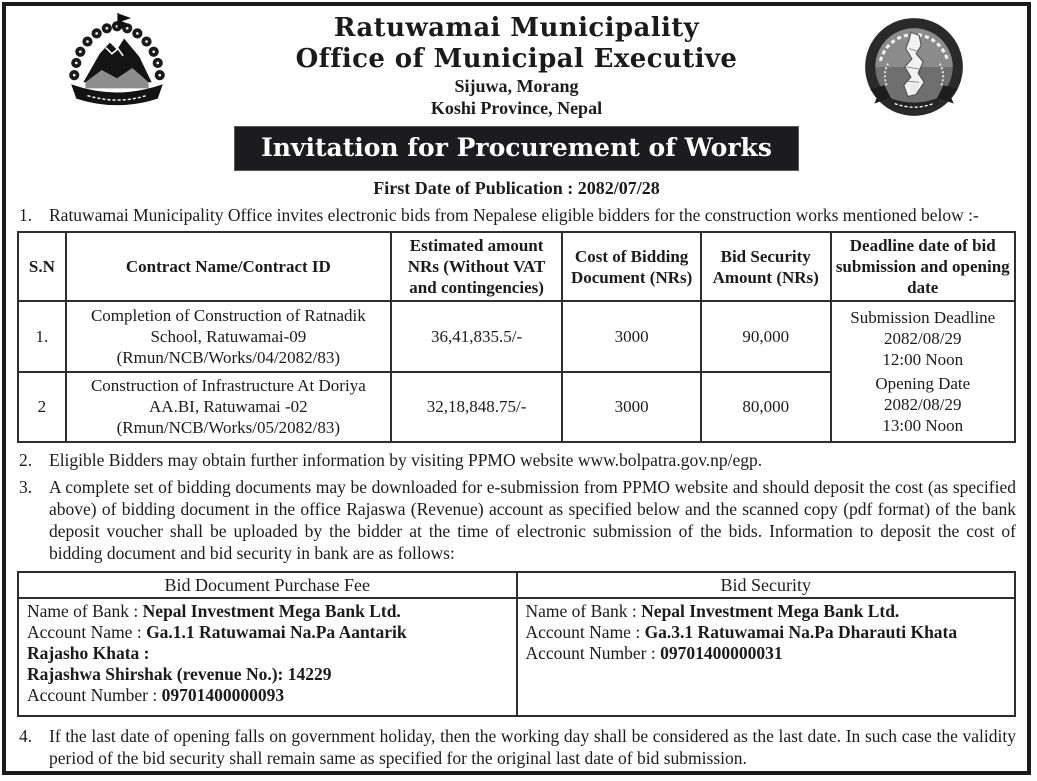 This screenshot has height=781, width=1037. What do you see at coordinates (42, 406) in the screenshot?
I see `cell-sn: 2` at bounding box center [42, 406].